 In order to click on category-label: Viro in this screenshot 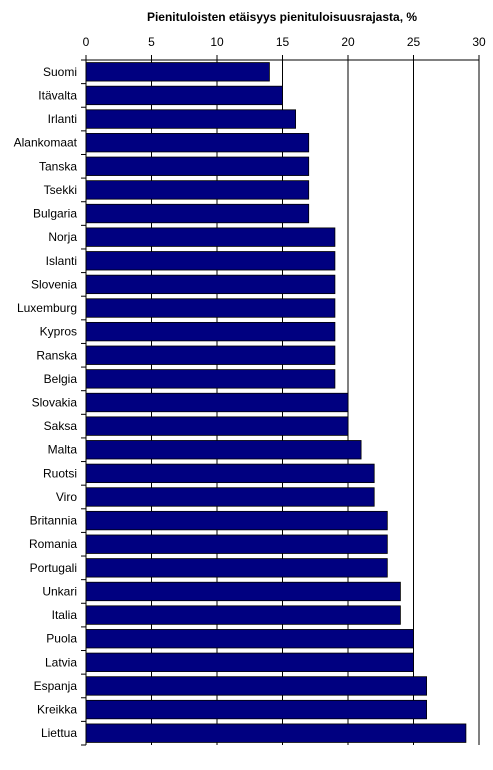, I will do `click(66, 497)`.